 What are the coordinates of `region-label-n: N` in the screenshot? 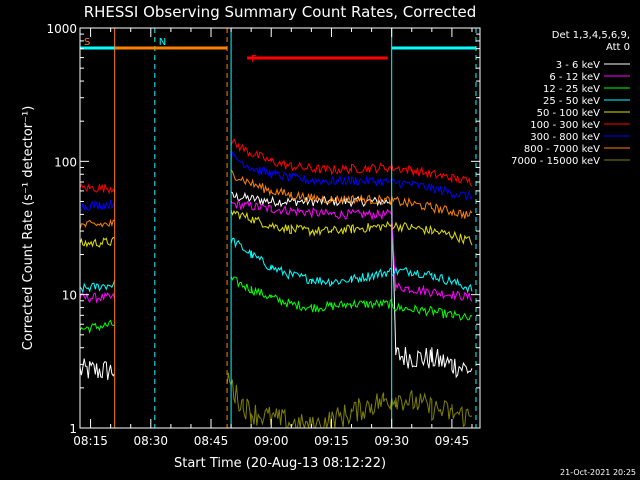 It's located at (162, 42).